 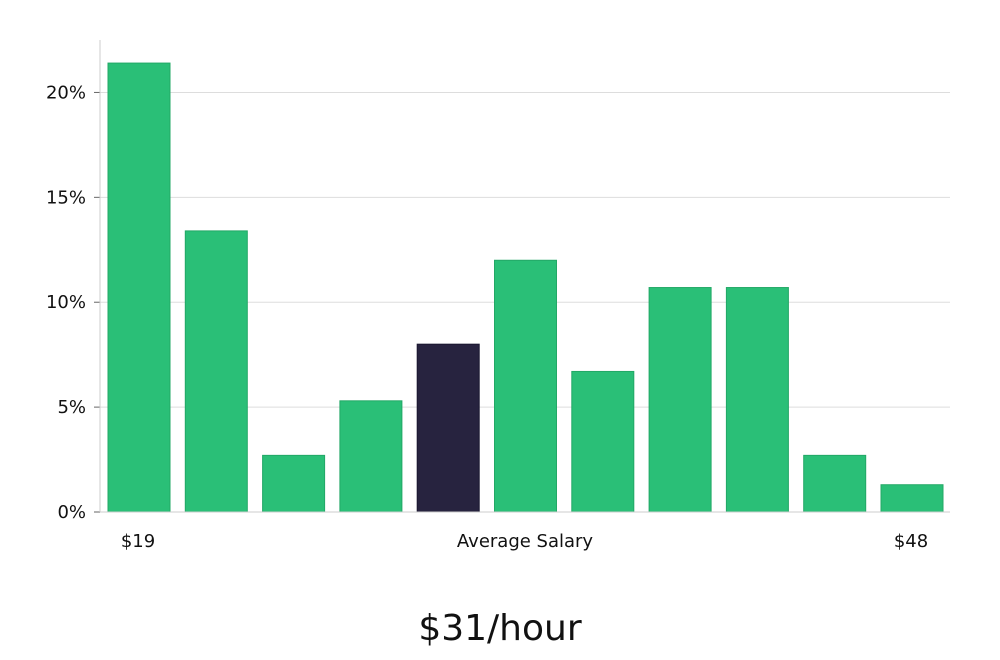 I want to click on y-tick-label: 5%, so click(x=71, y=407).